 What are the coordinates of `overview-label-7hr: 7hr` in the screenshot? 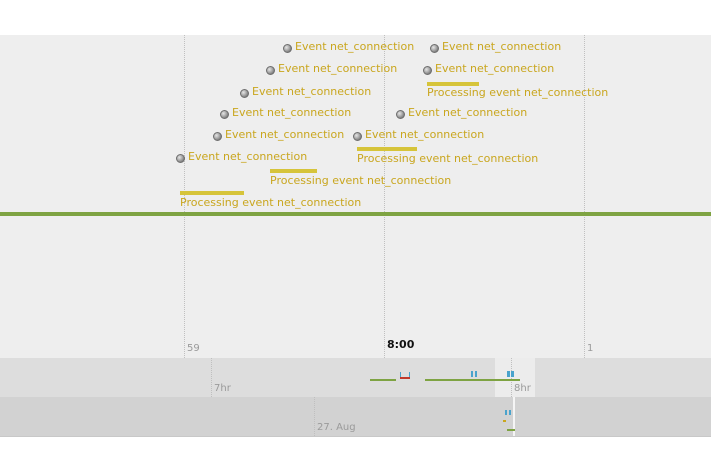 It's located at (222, 388).